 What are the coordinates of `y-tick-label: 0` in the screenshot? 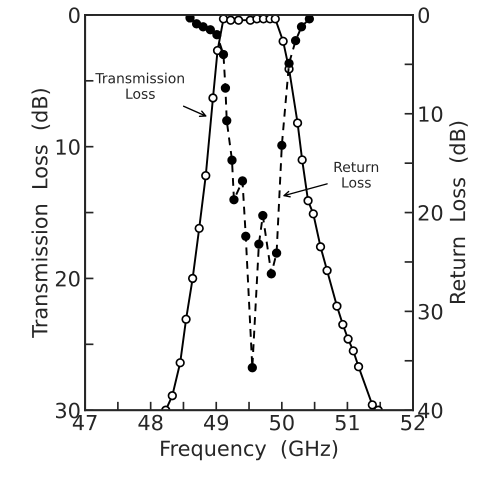 It's located at (74, 15).